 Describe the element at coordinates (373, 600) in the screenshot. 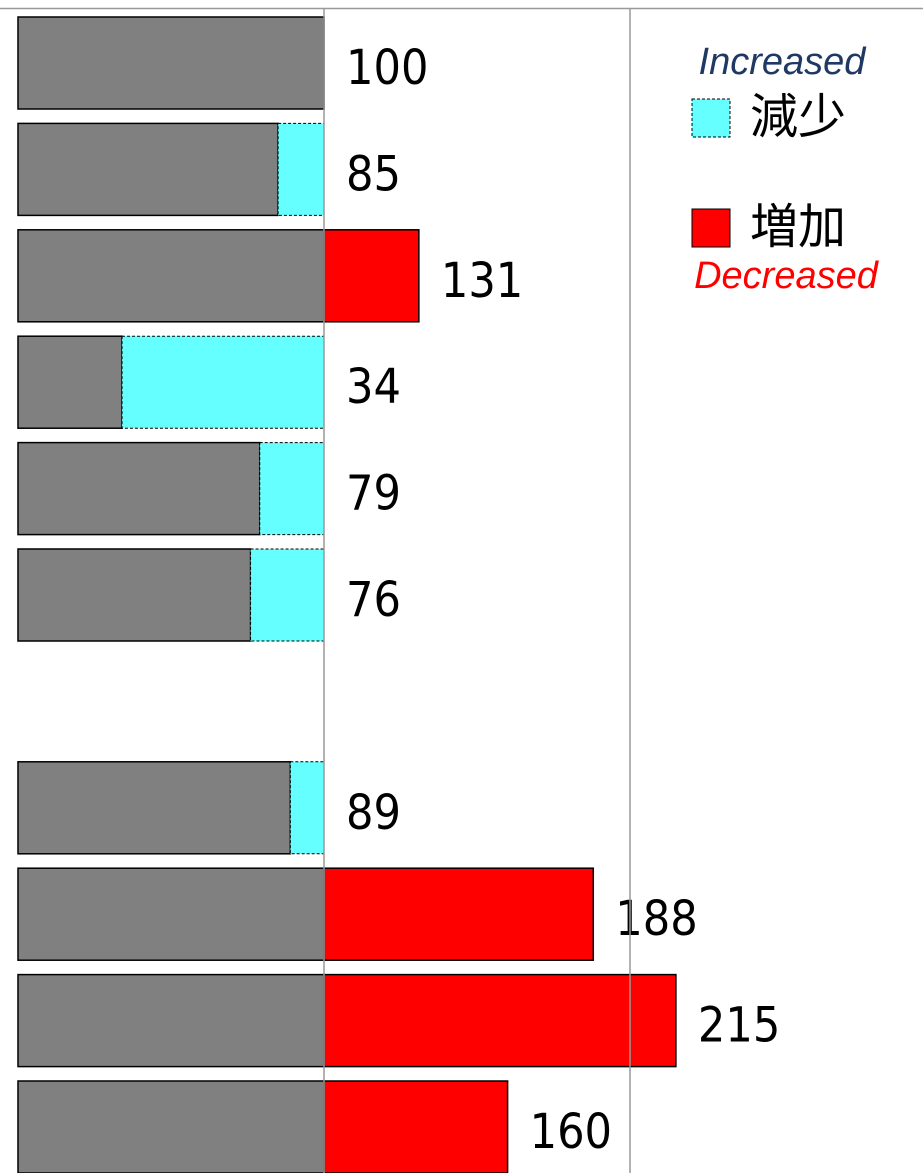

I see `value-label: 76` at that location.